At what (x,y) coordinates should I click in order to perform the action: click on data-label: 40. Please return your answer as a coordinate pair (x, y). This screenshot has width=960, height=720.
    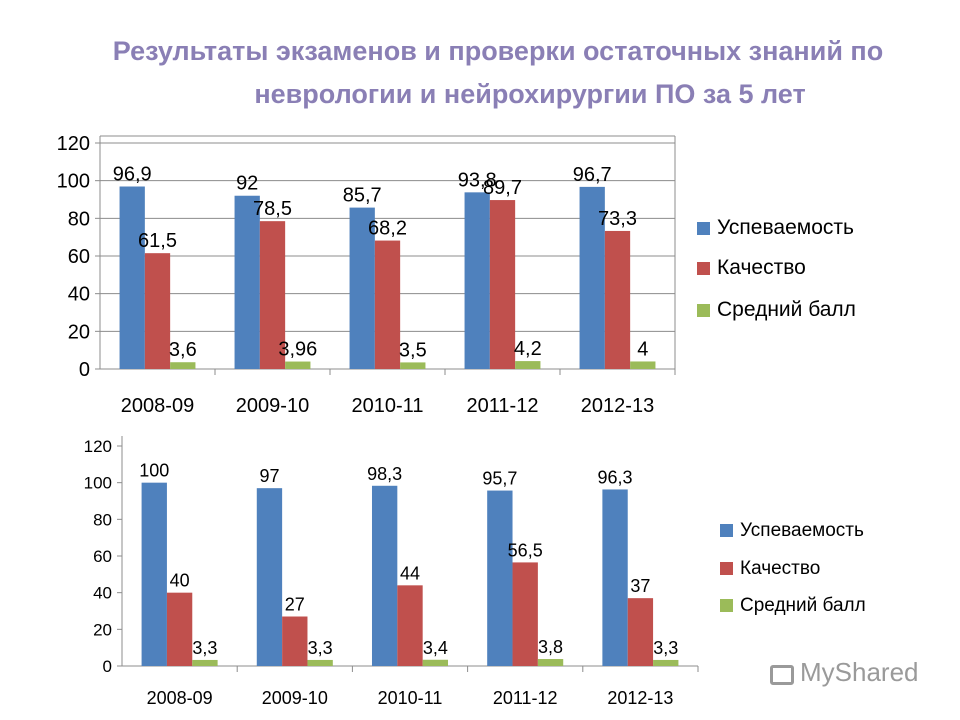
    Looking at the image, I should click on (180, 581).